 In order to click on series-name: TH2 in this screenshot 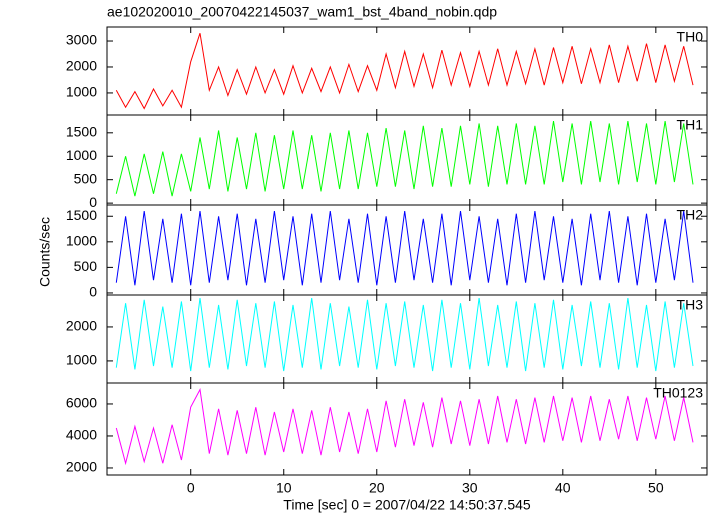, I will do `click(690, 215)`.